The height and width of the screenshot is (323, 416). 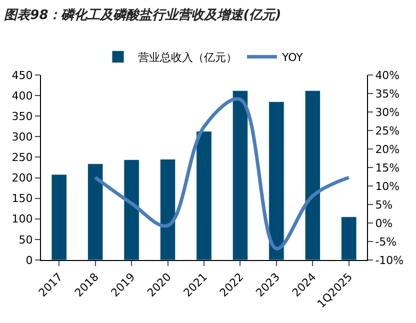 I want to click on y2-tick-label: 30%, so click(x=387, y=112).